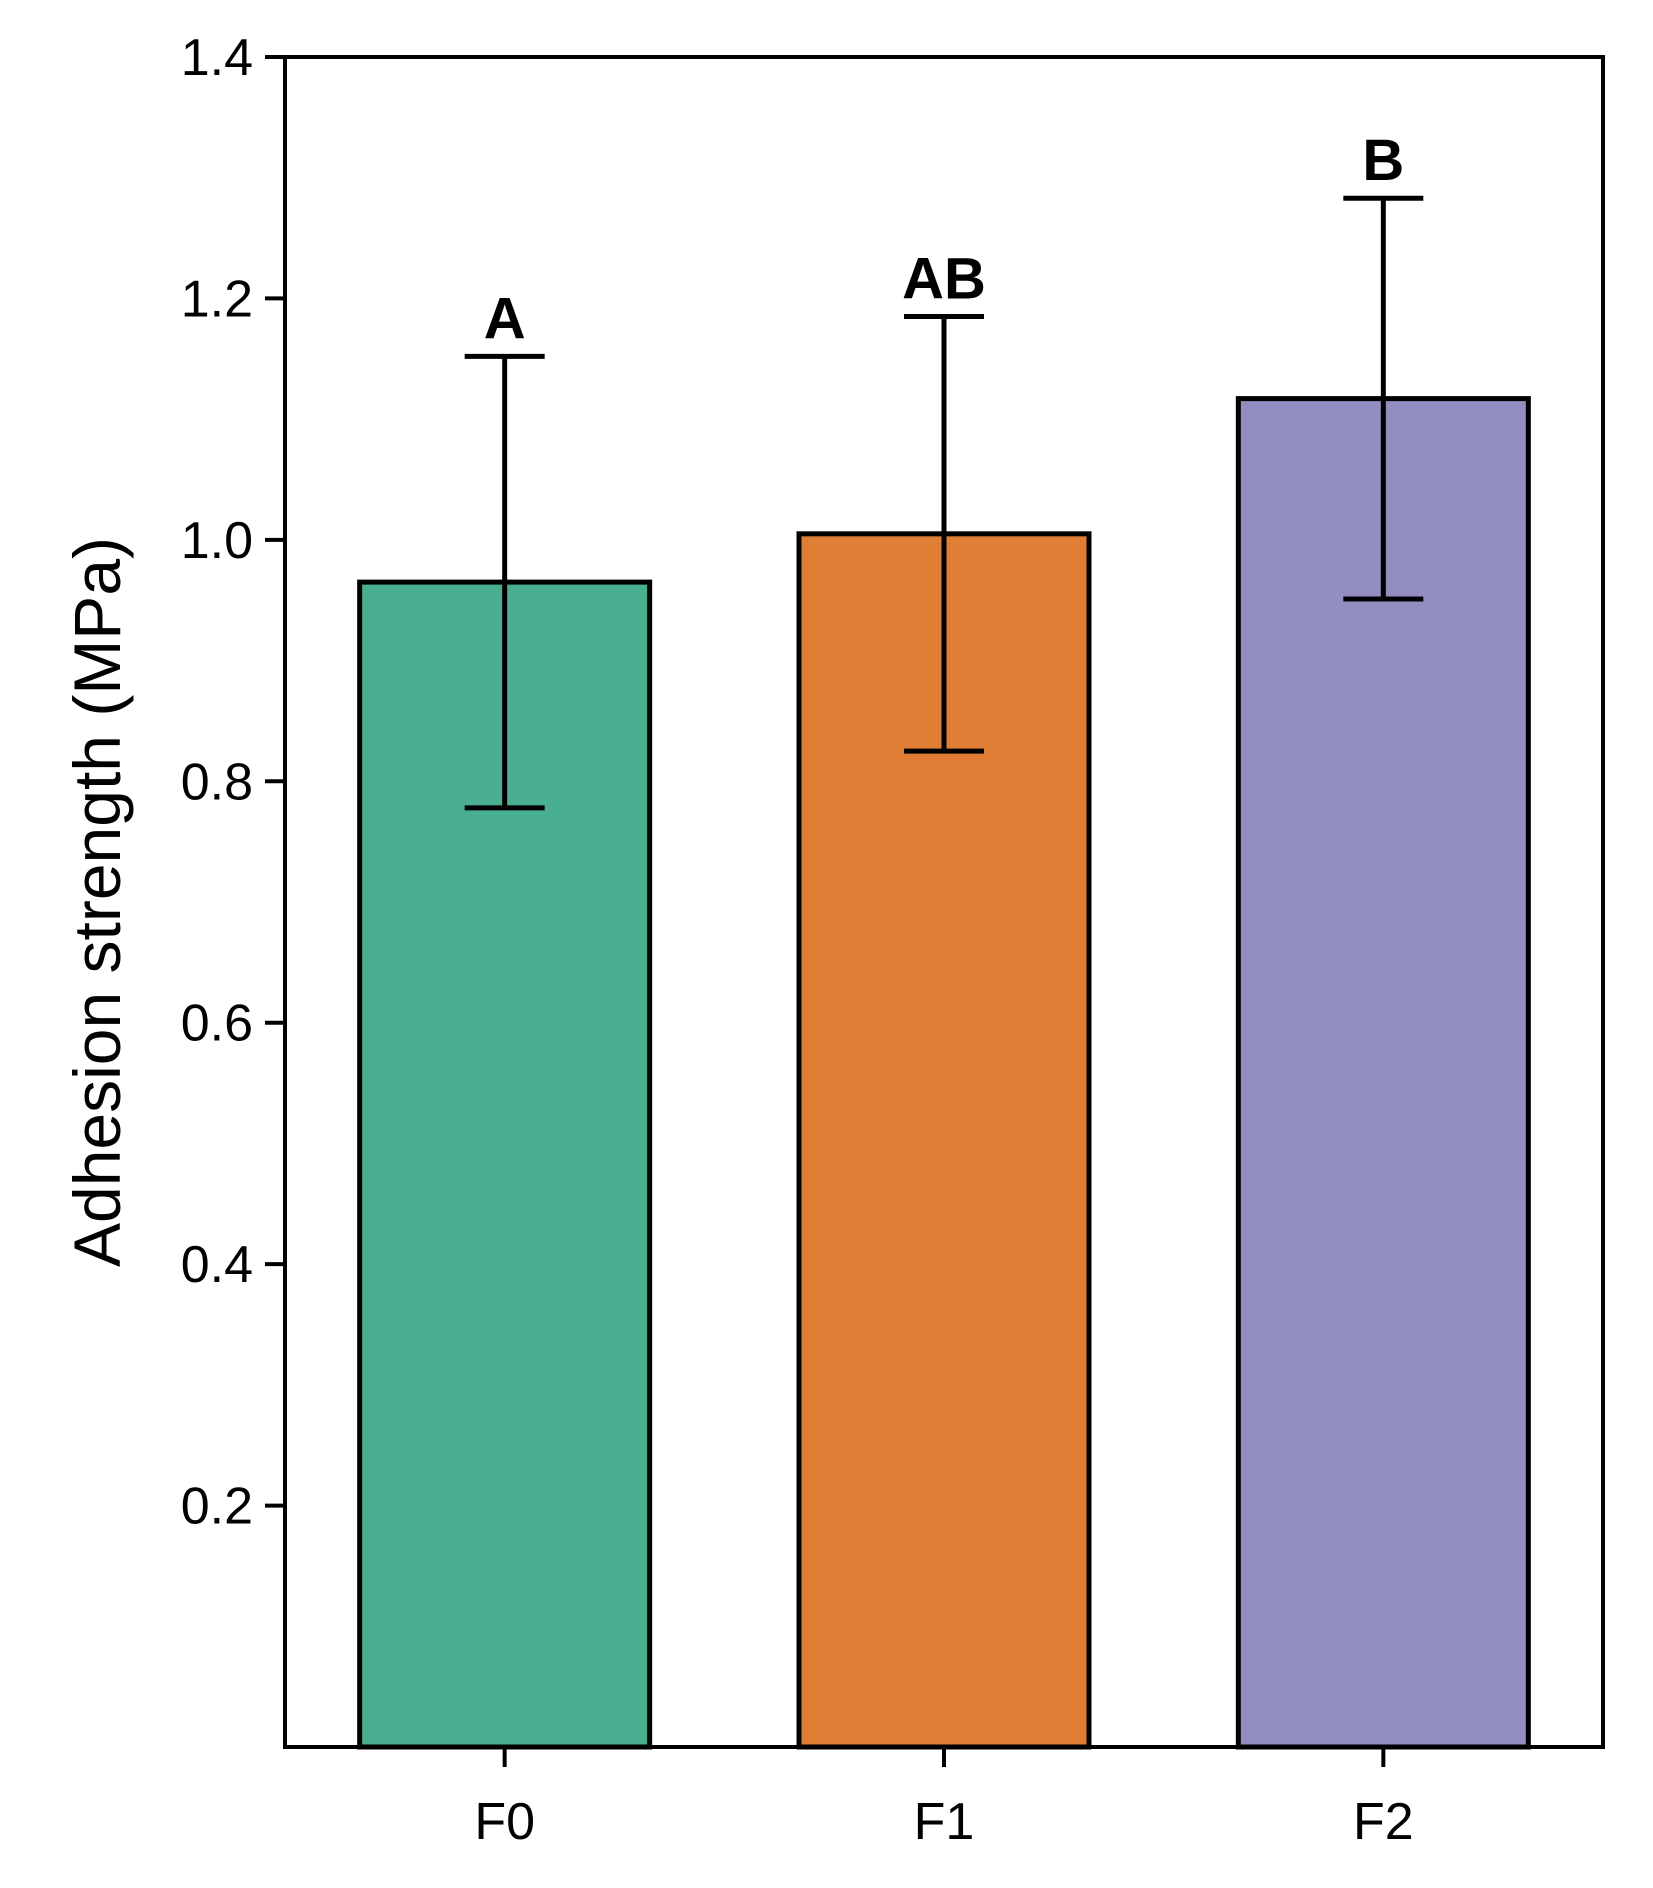  Describe the element at coordinates (944, 279) in the screenshot. I see `significance-label-f1: AB` at that location.